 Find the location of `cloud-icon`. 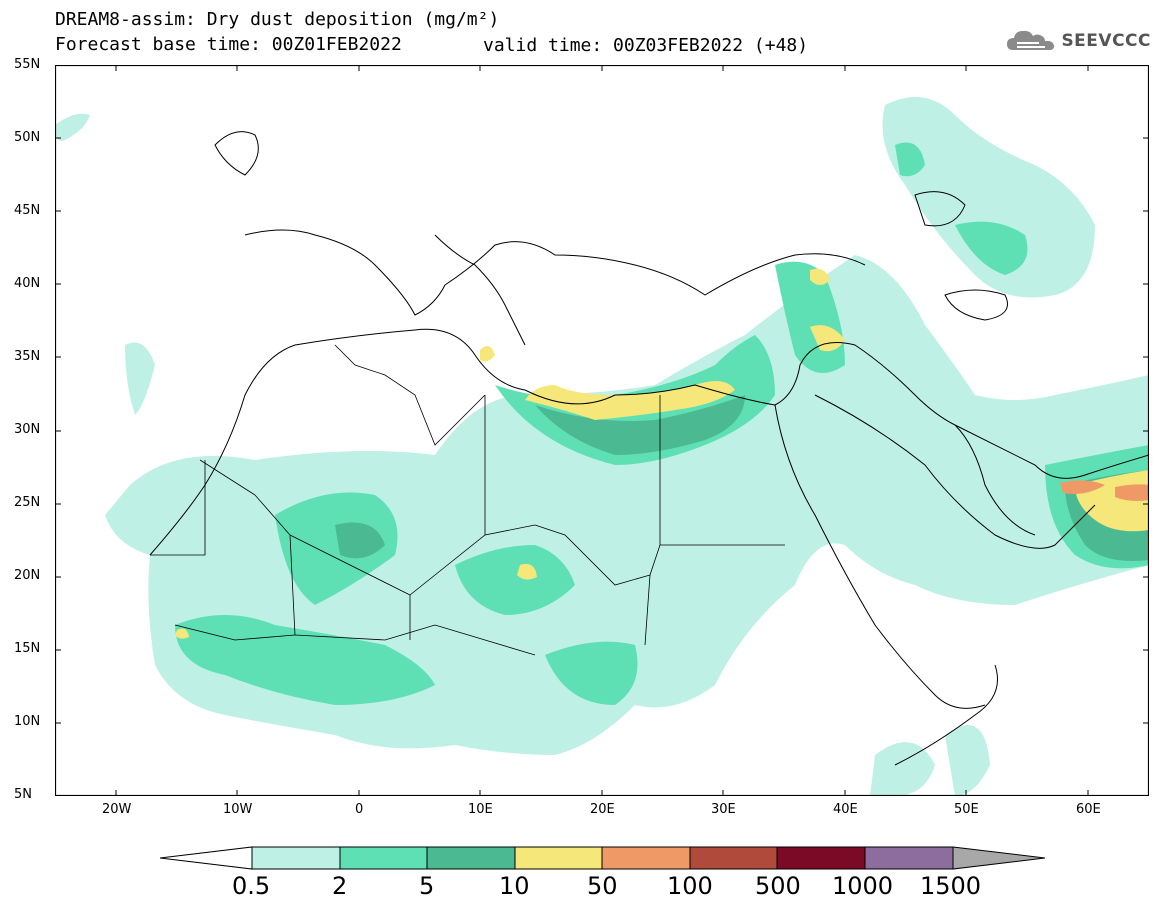

cloud-icon is located at coordinates (1031, 40).